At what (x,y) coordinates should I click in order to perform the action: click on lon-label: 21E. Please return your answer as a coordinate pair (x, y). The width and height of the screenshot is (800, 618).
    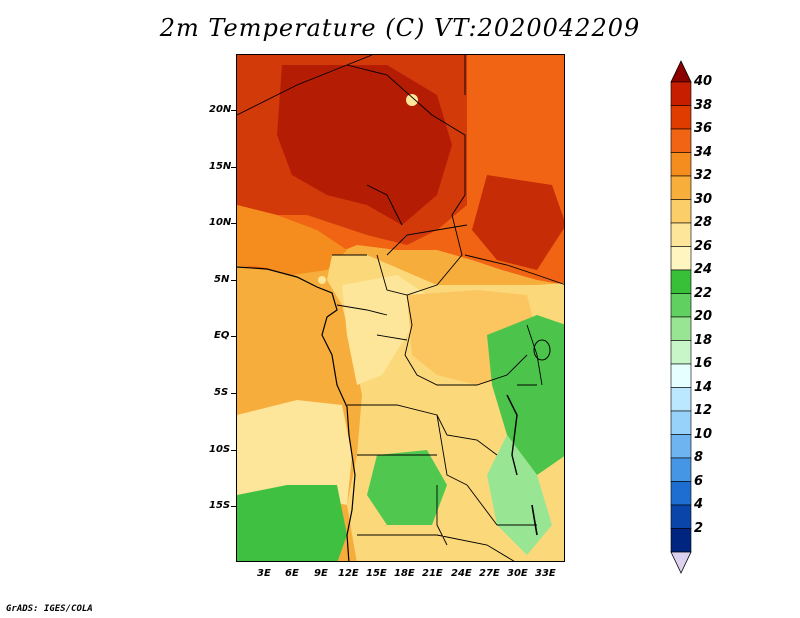
    Looking at the image, I should click on (432, 573).